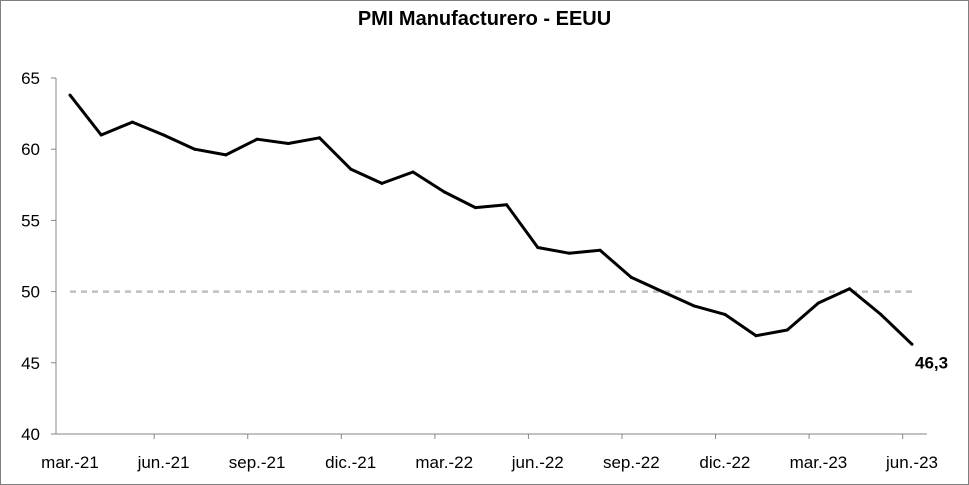  Describe the element at coordinates (30, 292) in the screenshot. I see `y-tick-label: 50` at that location.